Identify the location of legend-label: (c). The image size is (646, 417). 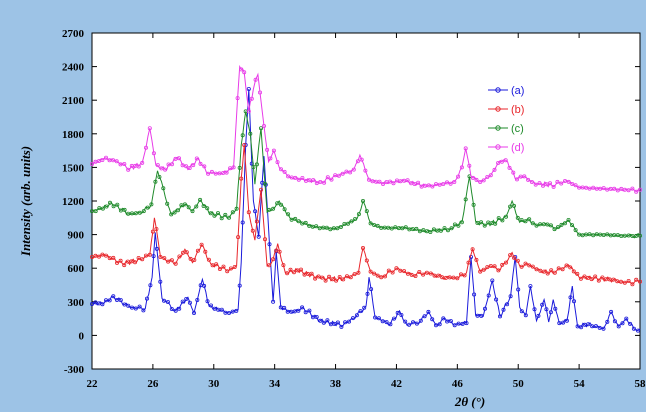
(517, 129).